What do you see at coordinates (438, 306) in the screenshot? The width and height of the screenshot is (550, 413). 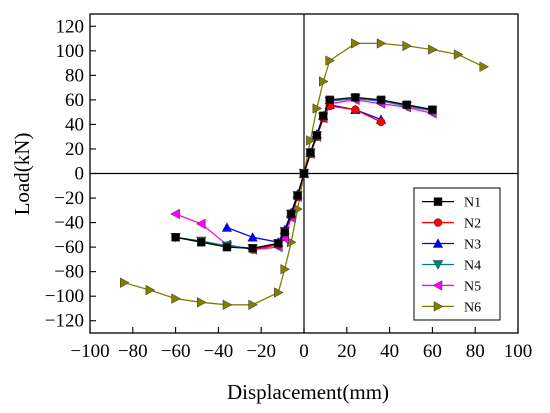 I see `legend-marker-n6` at bounding box center [438, 306].